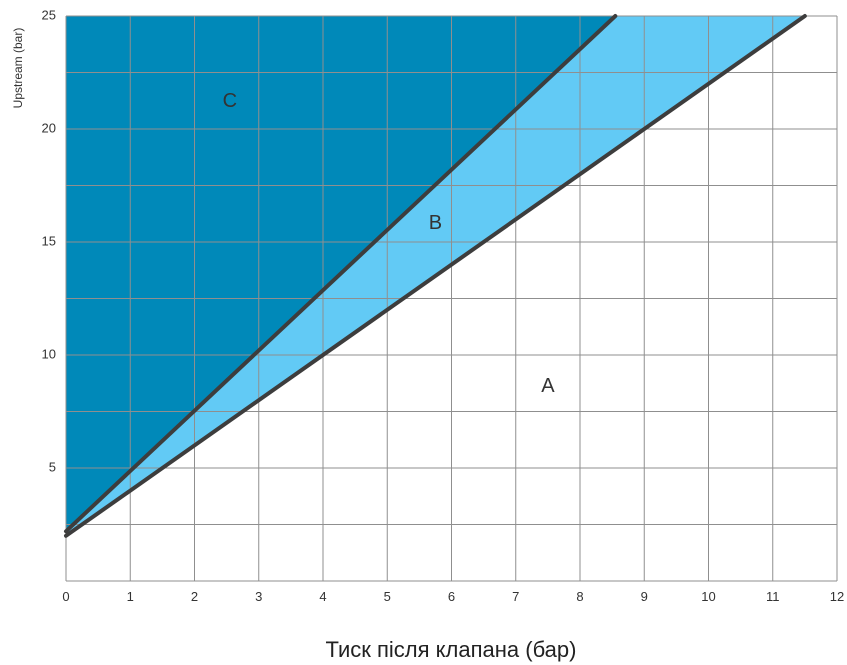 The width and height of the screenshot is (847, 665). I want to click on region-label-b: B, so click(435, 223).